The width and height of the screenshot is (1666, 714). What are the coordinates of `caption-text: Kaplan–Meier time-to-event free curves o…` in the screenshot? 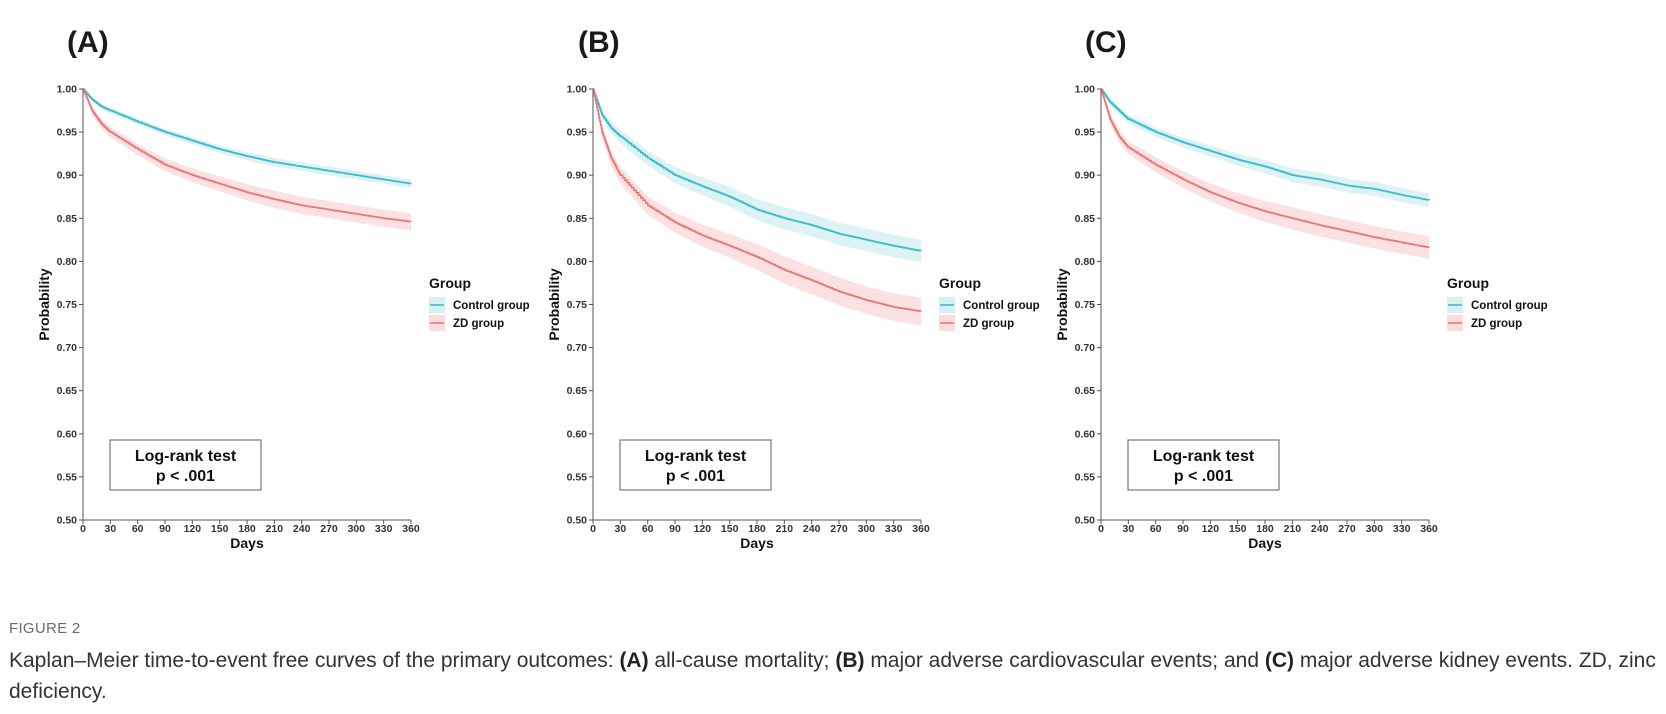 It's located at (834, 676).